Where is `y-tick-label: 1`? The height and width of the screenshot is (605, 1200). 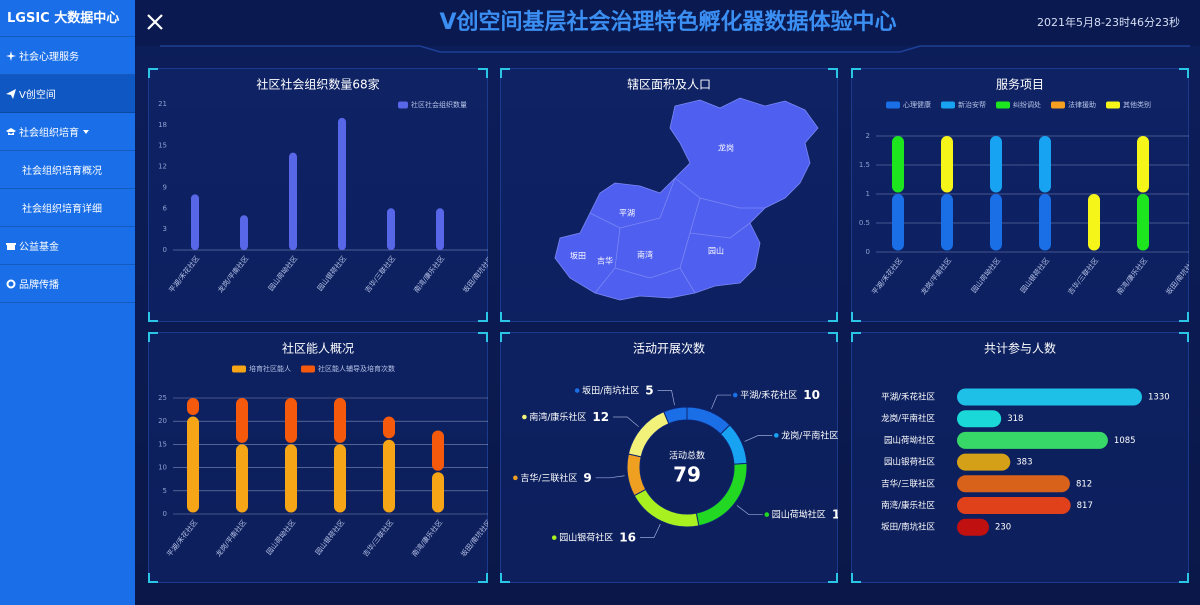
y-tick-label: 1 is located at coordinates (868, 194).